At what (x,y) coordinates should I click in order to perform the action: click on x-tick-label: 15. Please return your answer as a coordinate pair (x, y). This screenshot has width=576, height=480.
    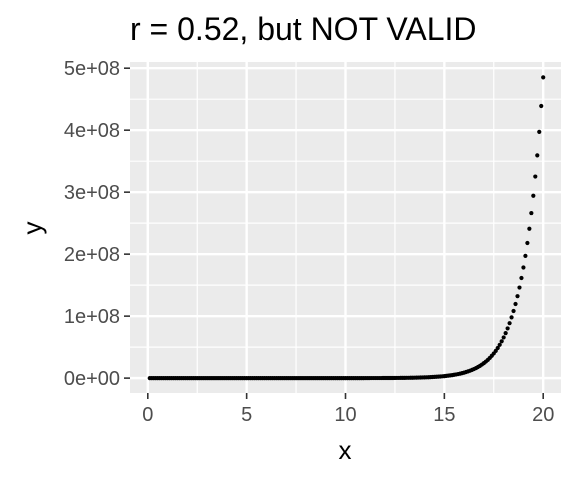
    Looking at the image, I should click on (444, 415).